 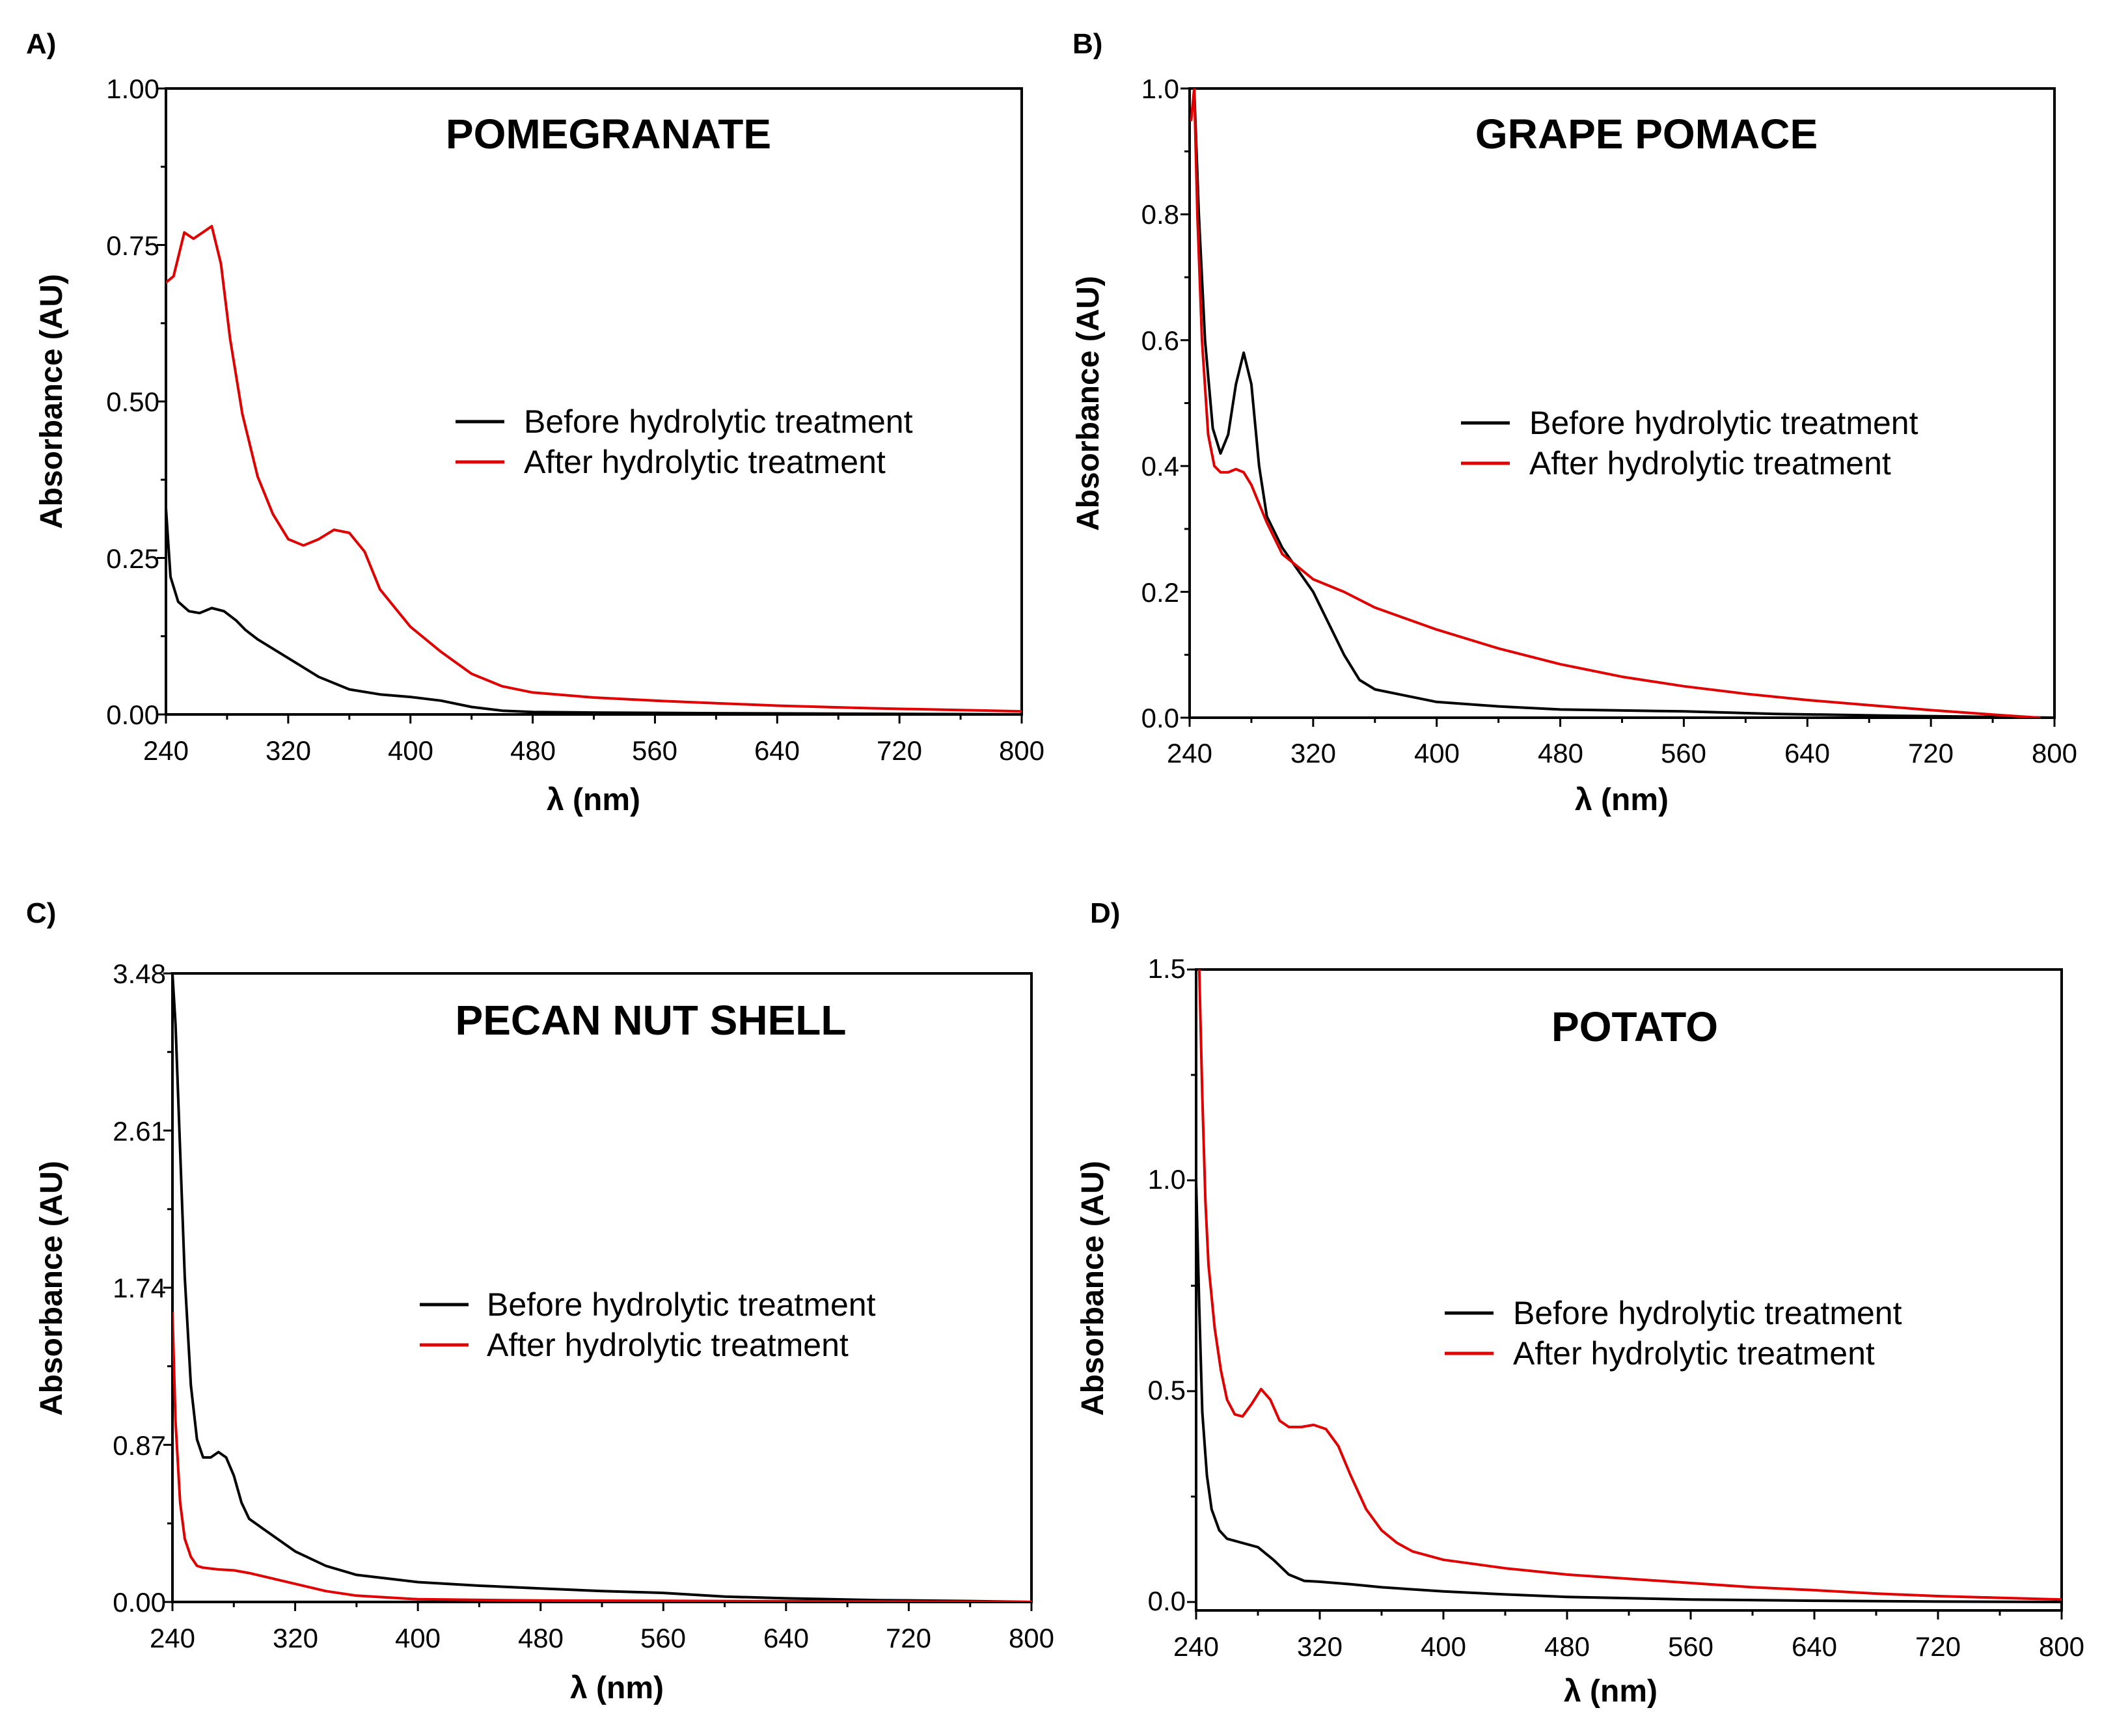 What do you see at coordinates (593, 800) in the screenshot?
I see `panel-a-x-axis-label: λ (nm)` at bounding box center [593, 800].